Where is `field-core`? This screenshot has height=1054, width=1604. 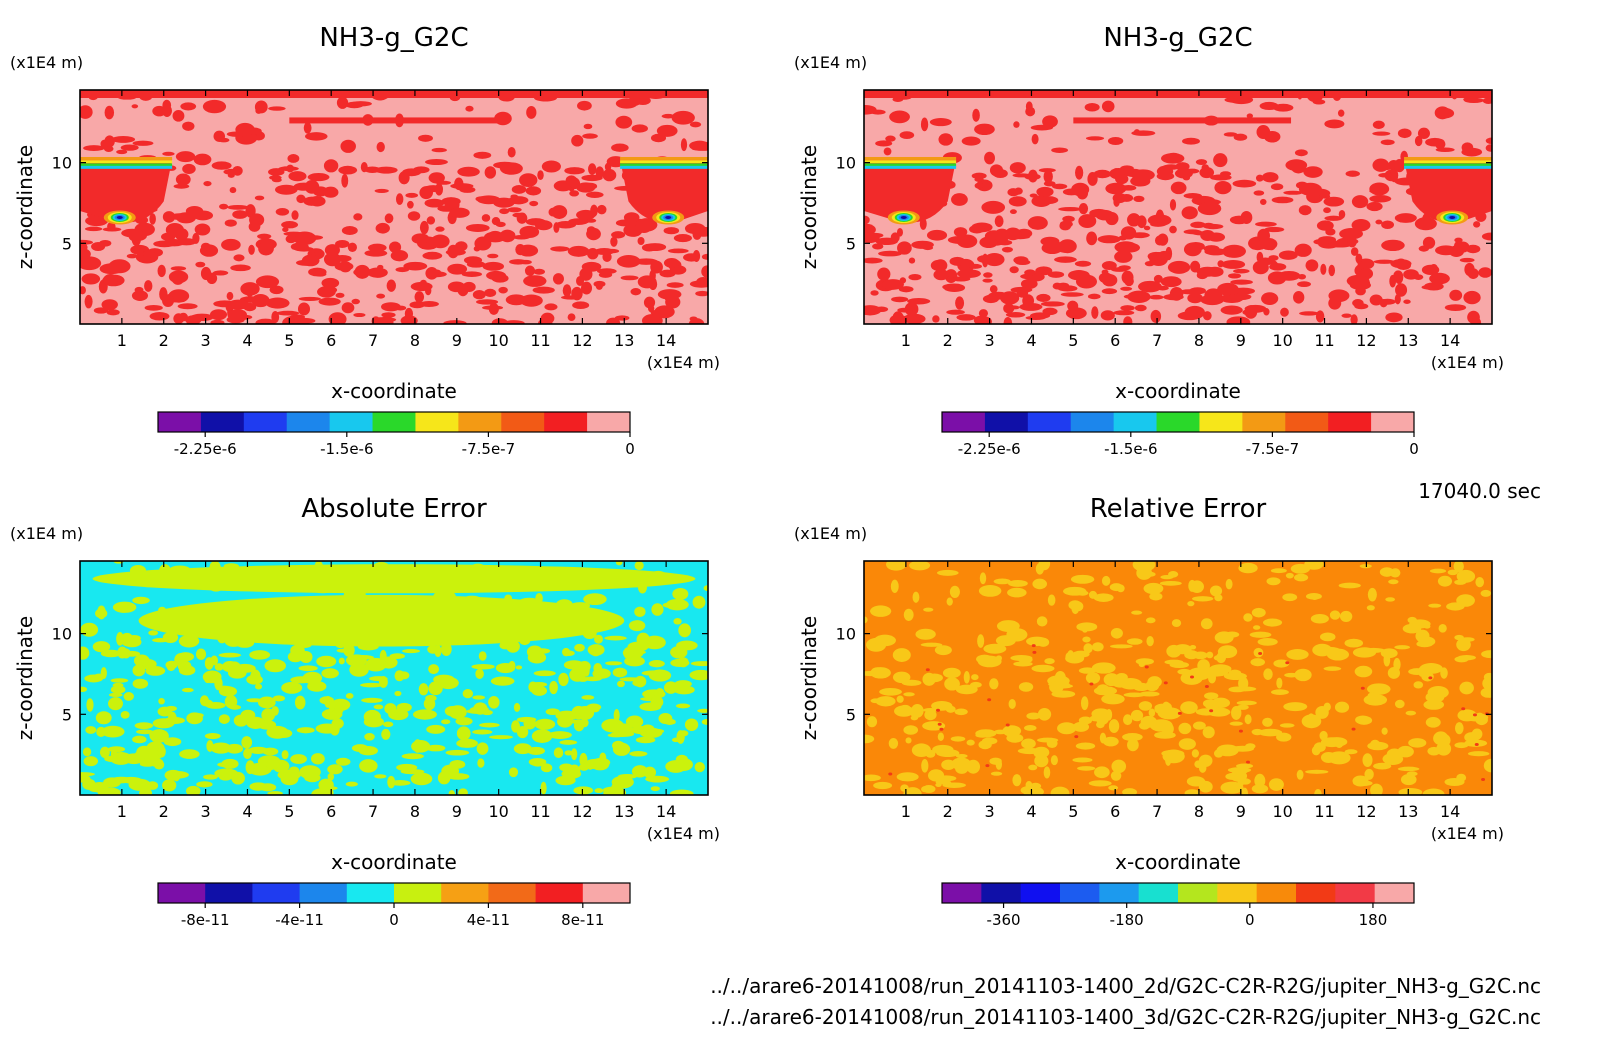
field-core is located at coordinates (903, 217).